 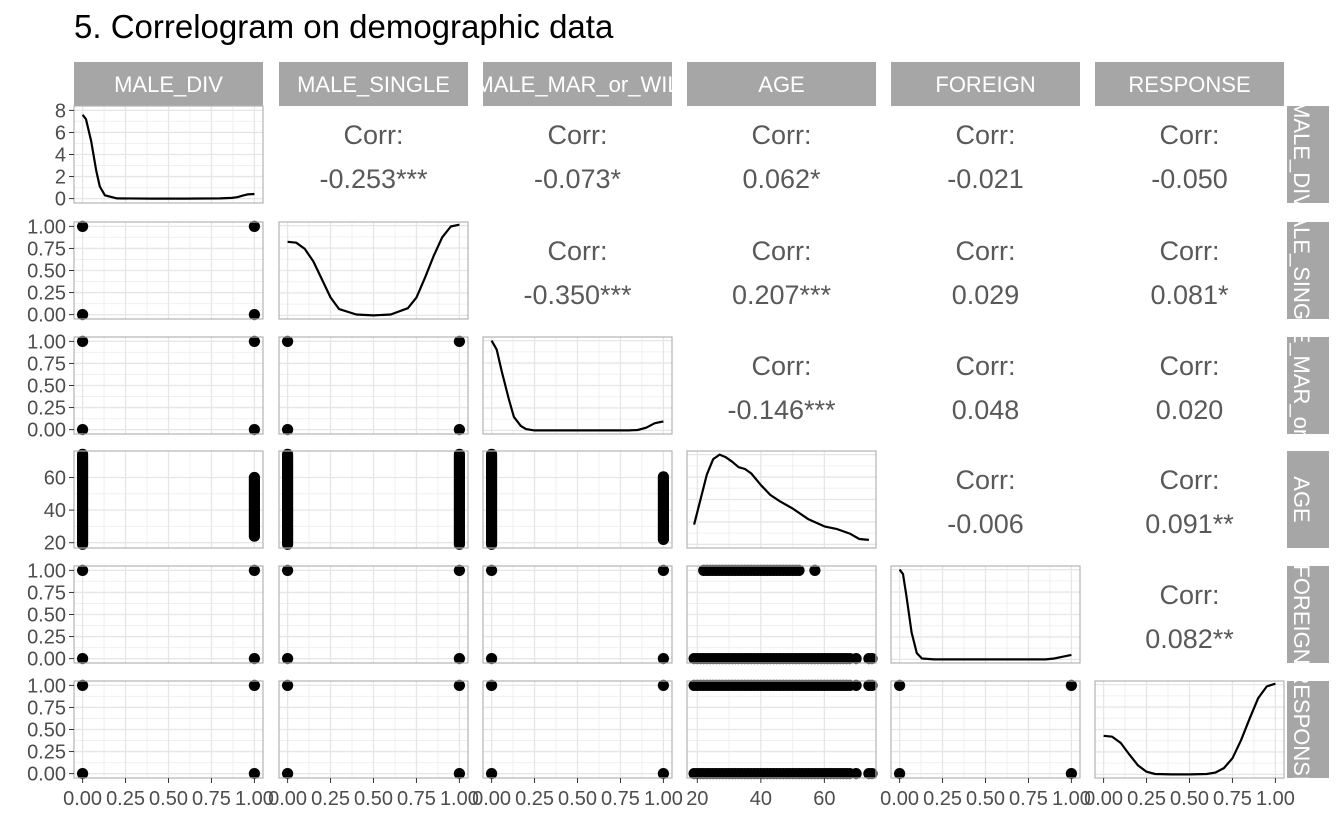 I want to click on density-line-male_single, so click(x=373, y=270).